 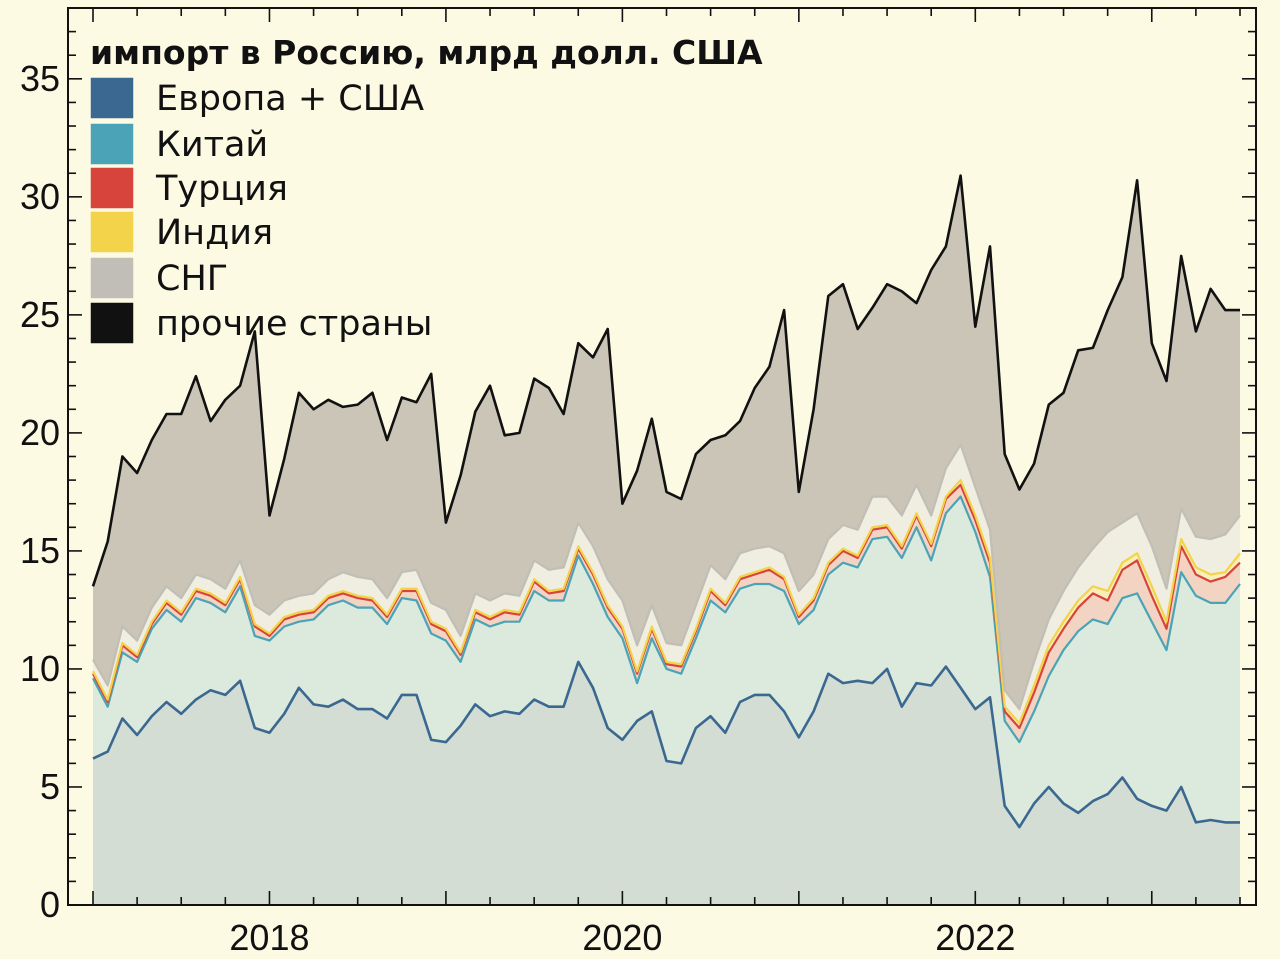 I want to click on y-tick-label: 30, so click(x=40, y=196).